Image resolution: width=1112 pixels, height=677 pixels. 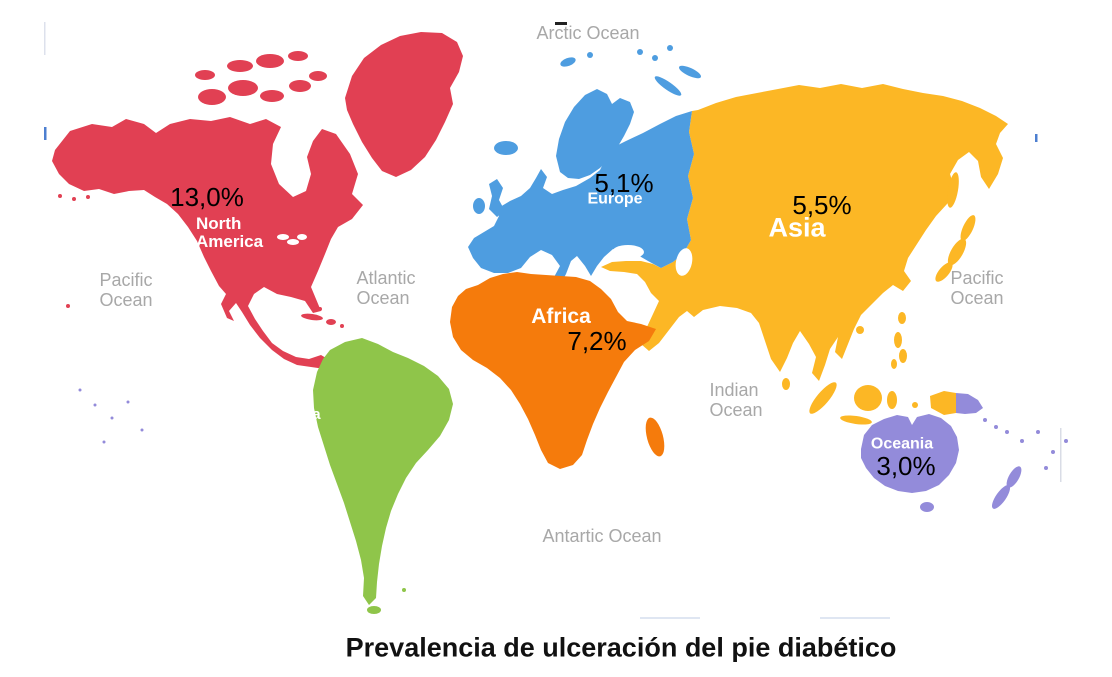 What do you see at coordinates (624, 183) in the screenshot?
I see `value-europe: 5,1%` at bounding box center [624, 183].